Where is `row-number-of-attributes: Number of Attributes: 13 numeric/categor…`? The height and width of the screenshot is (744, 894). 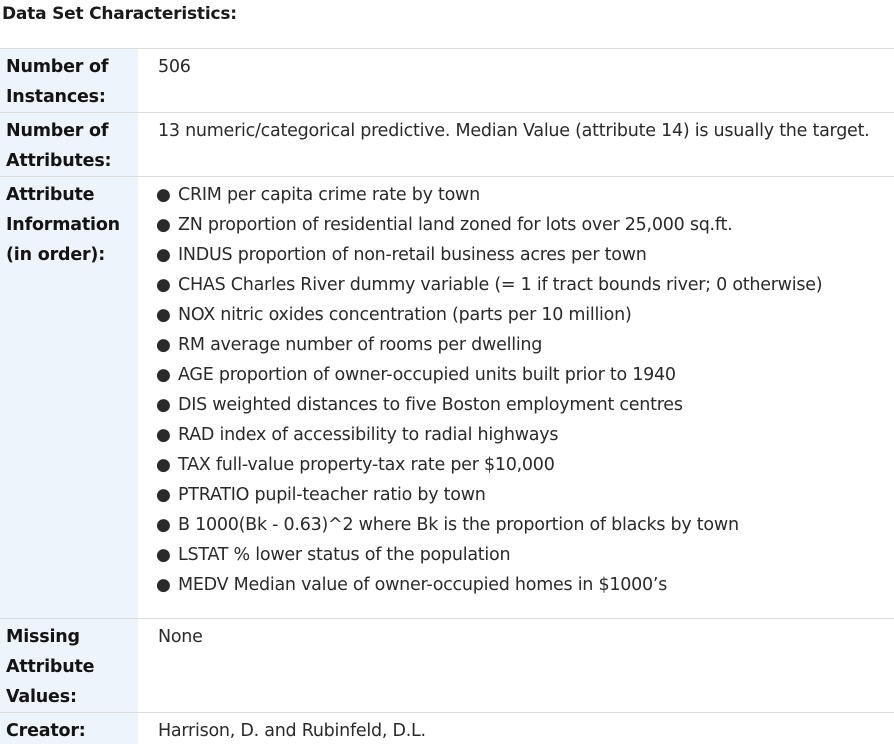
row-number-of-attributes: Number of Attributes: 13 numeric/categor… is located at coordinates (447, 144).